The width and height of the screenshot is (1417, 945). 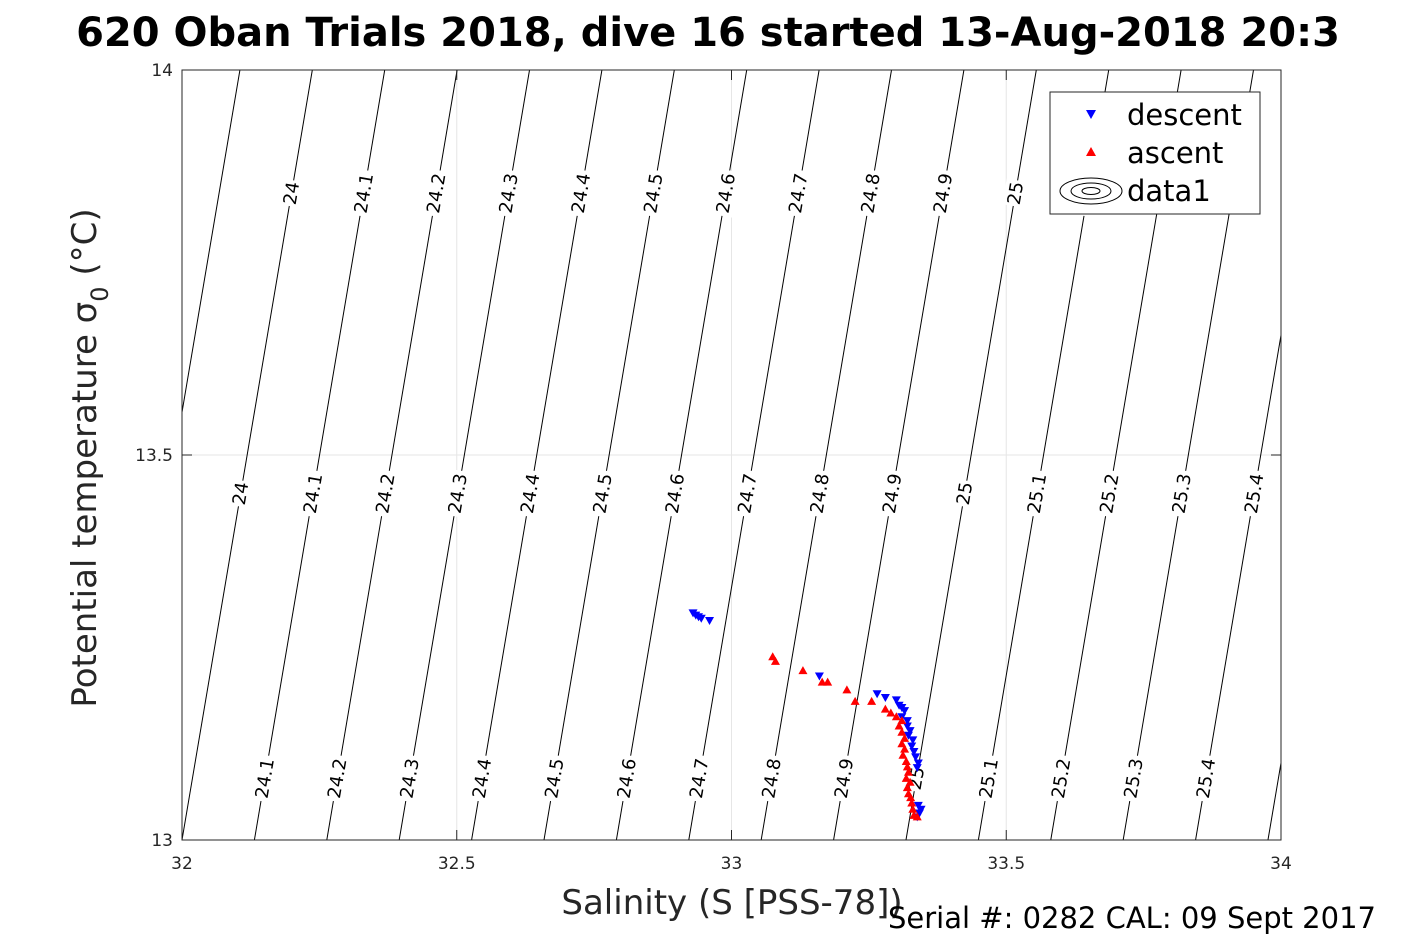 I want to click on y-axis-label: Potential temperature σ0 (°C), so click(x=89, y=457).